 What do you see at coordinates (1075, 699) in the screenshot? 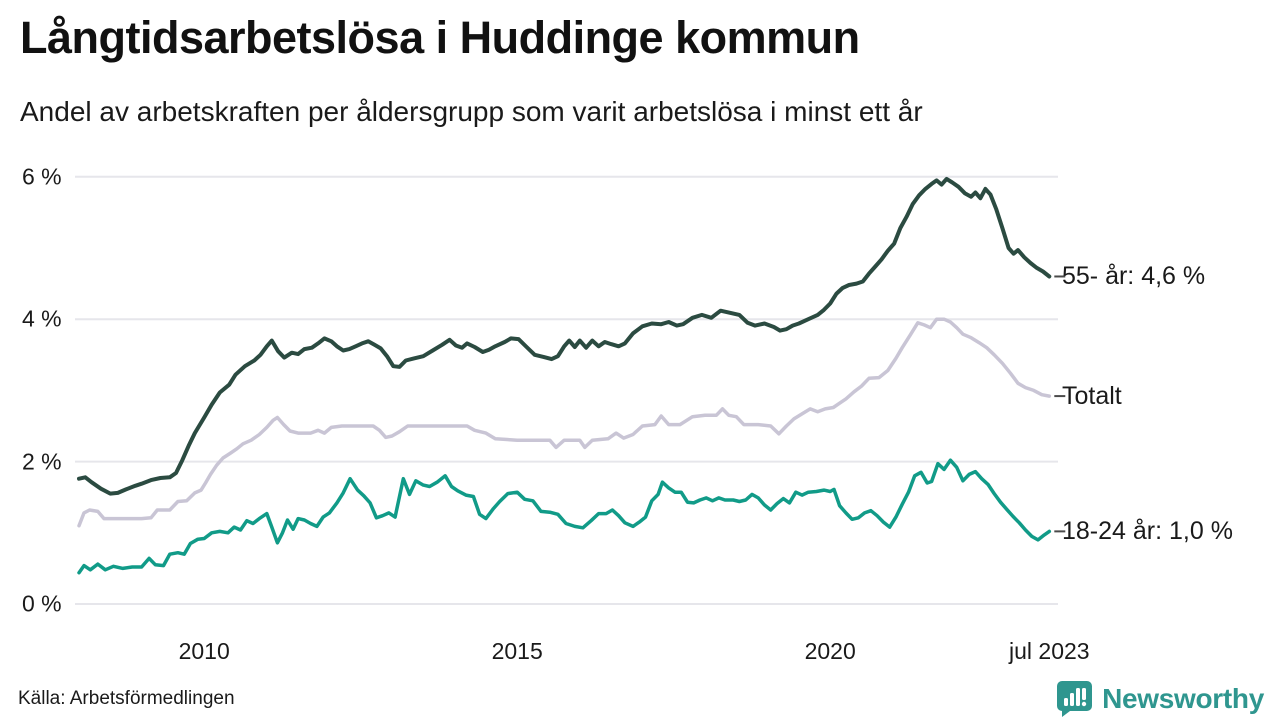
I see `newsworthy-bubble-icon` at bounding box center [1075, 699].